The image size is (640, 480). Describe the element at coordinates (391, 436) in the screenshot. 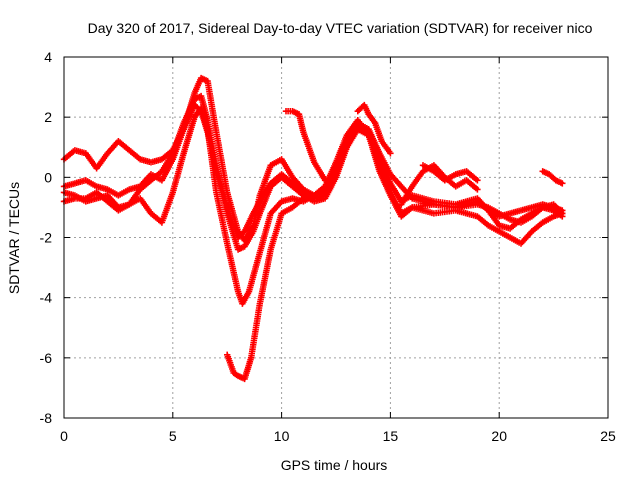

I see `x-tick-label: 15` at that location.